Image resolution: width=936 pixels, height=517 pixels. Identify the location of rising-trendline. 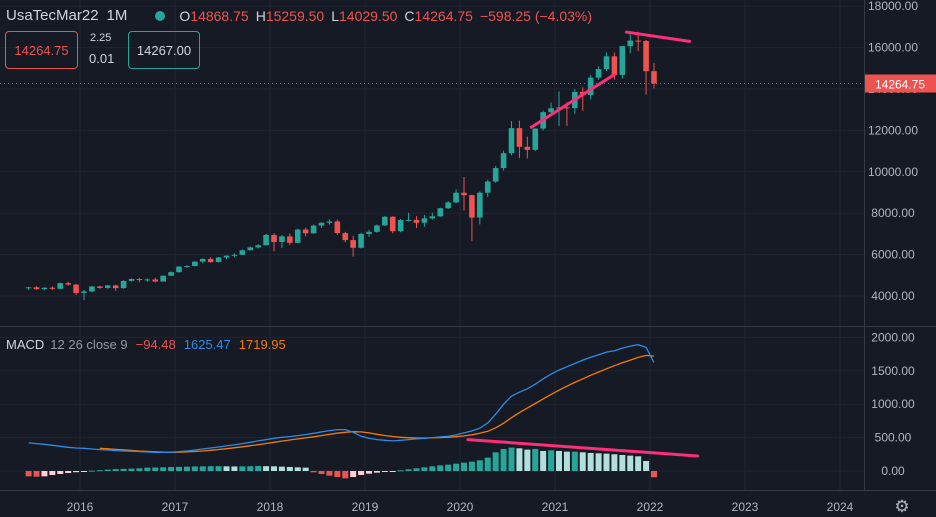
(572, 101).